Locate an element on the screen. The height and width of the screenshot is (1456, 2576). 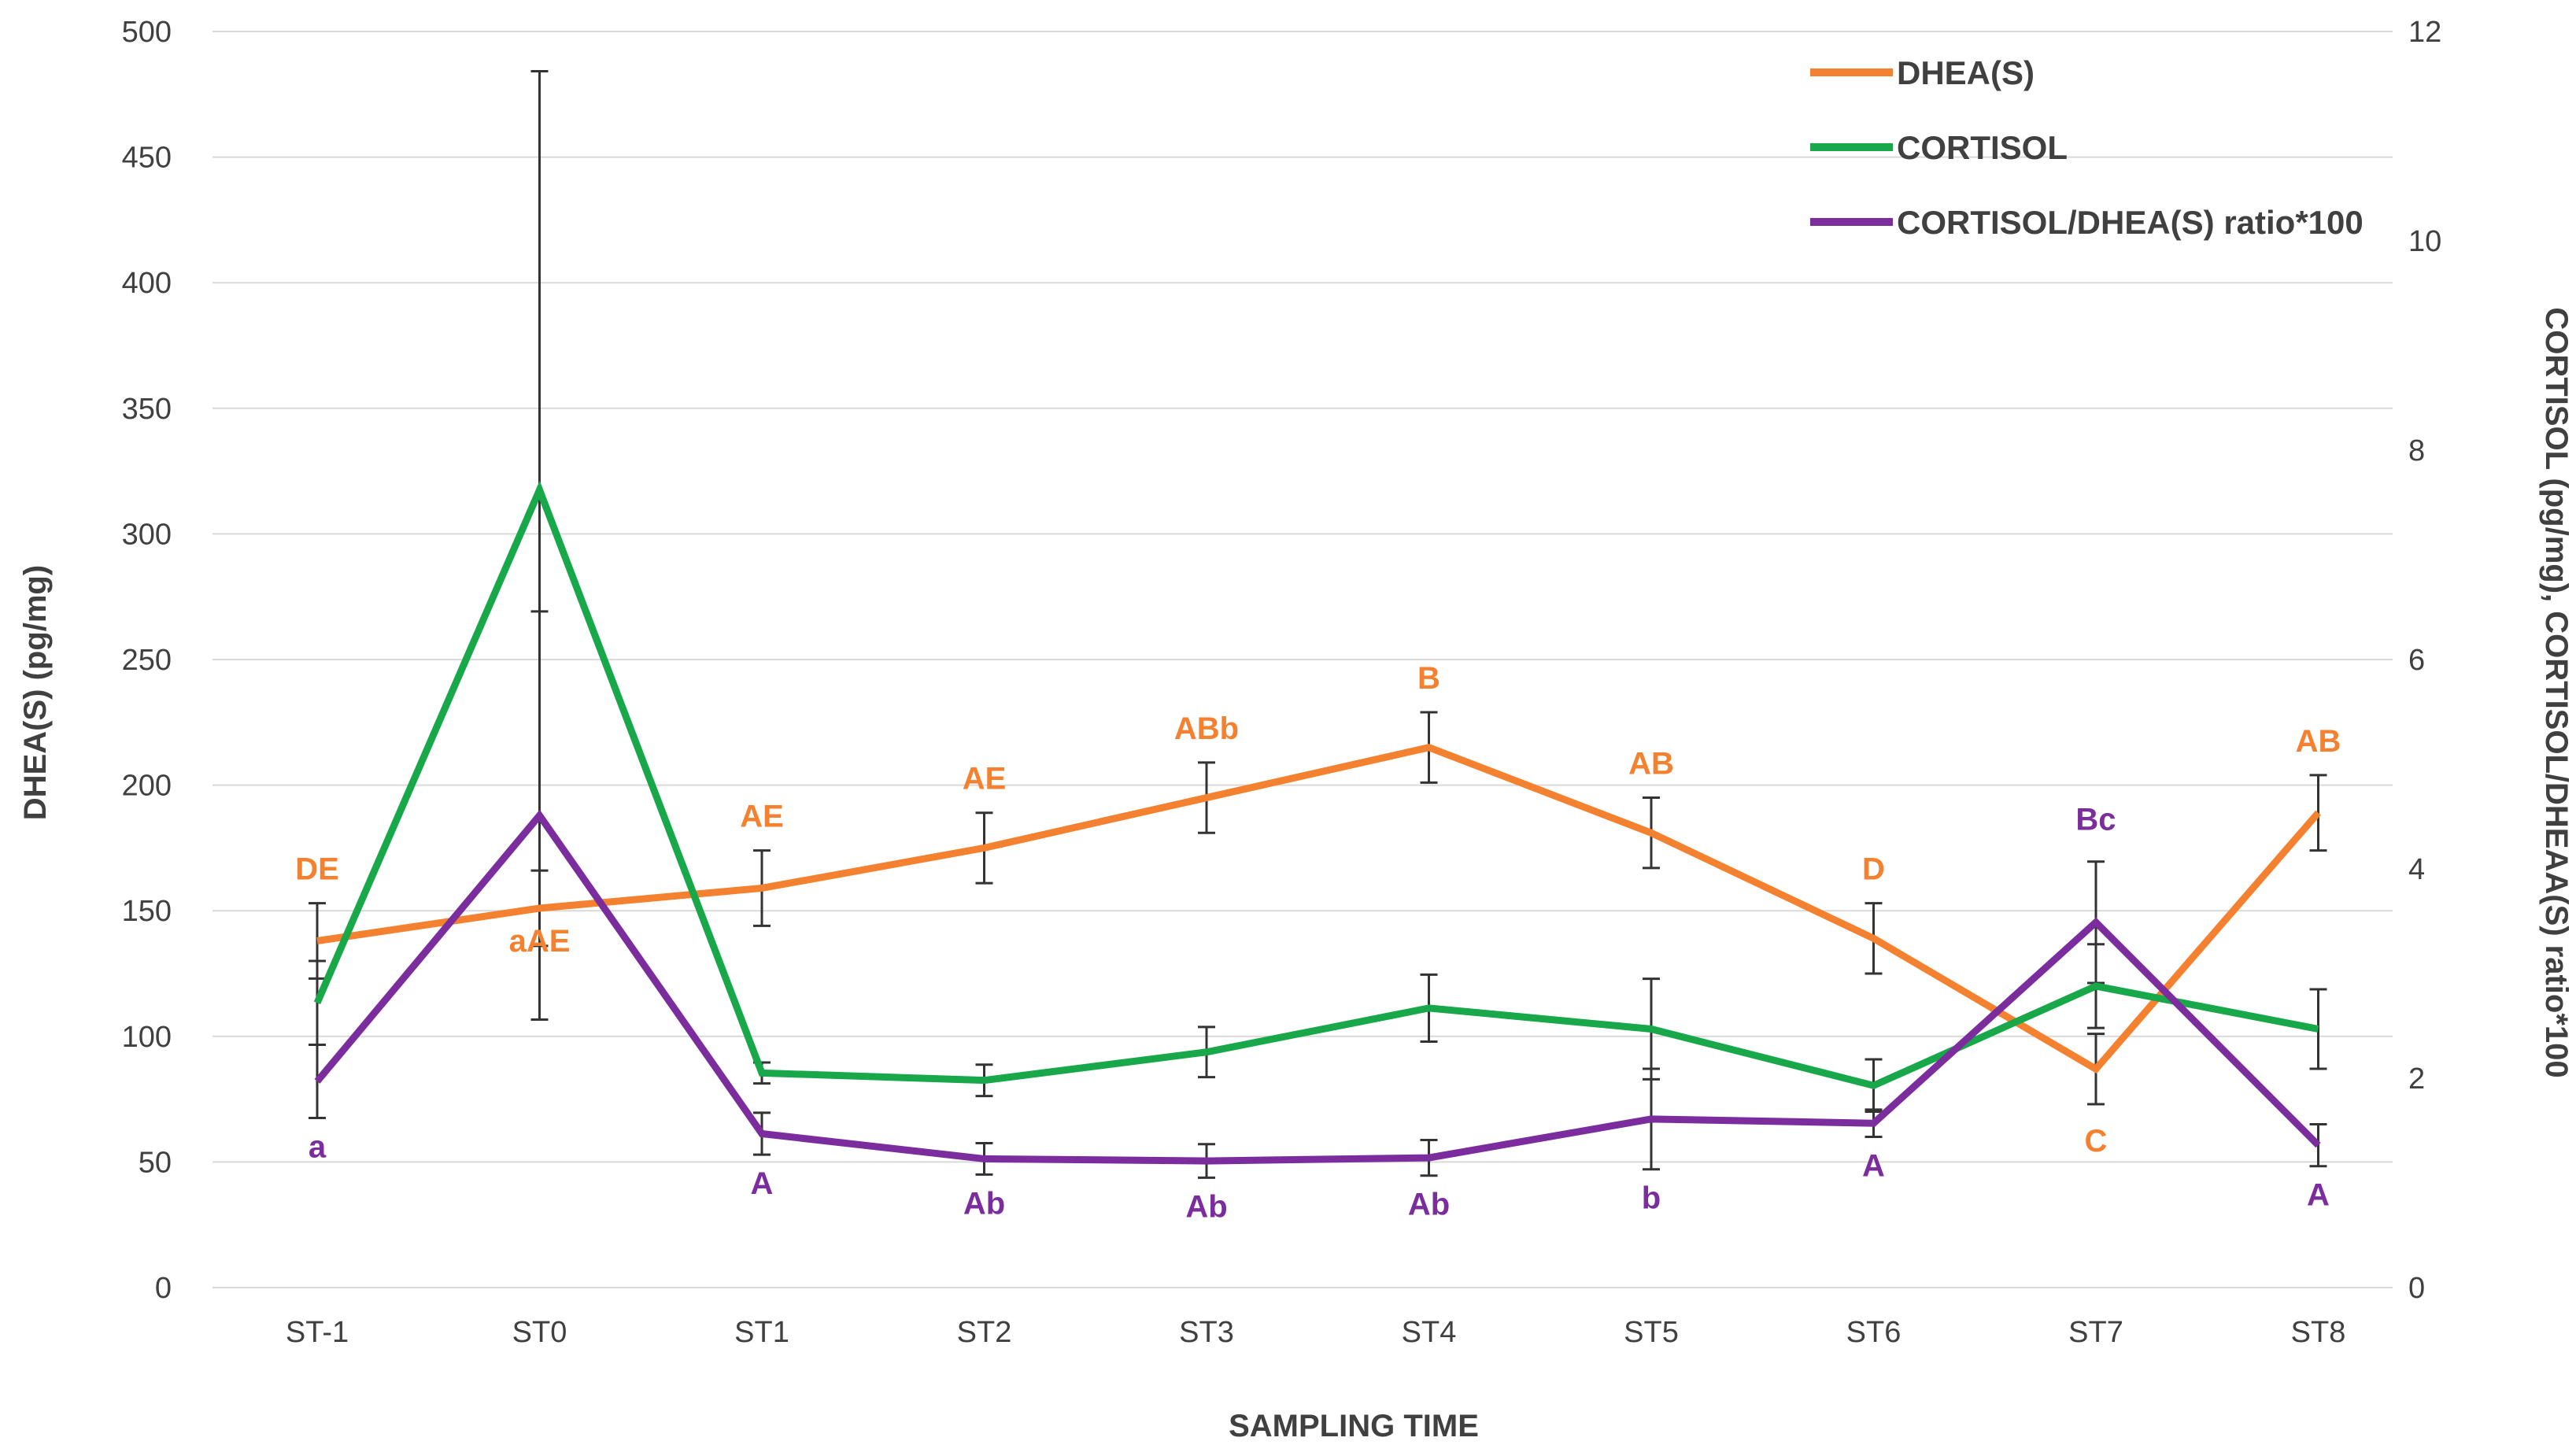
x-tick-label: ST3 is located at coordinates (1206, 1332).